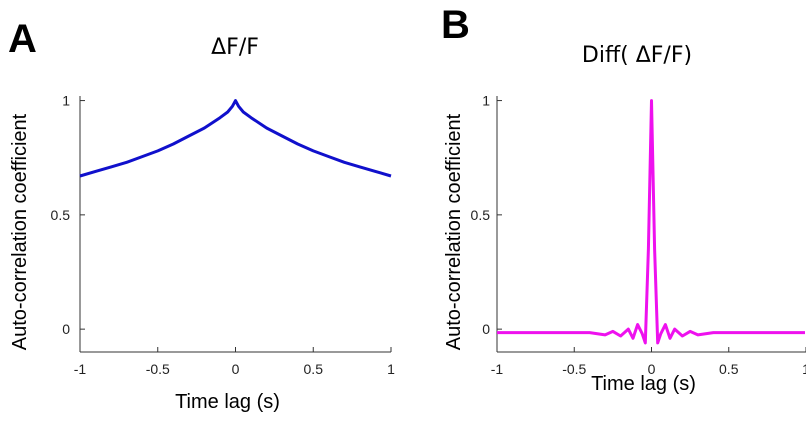  What do you see at coordinates (22, 39) in the screenshot?
I see `panel-letter: A` at bounding box center [22, 39].